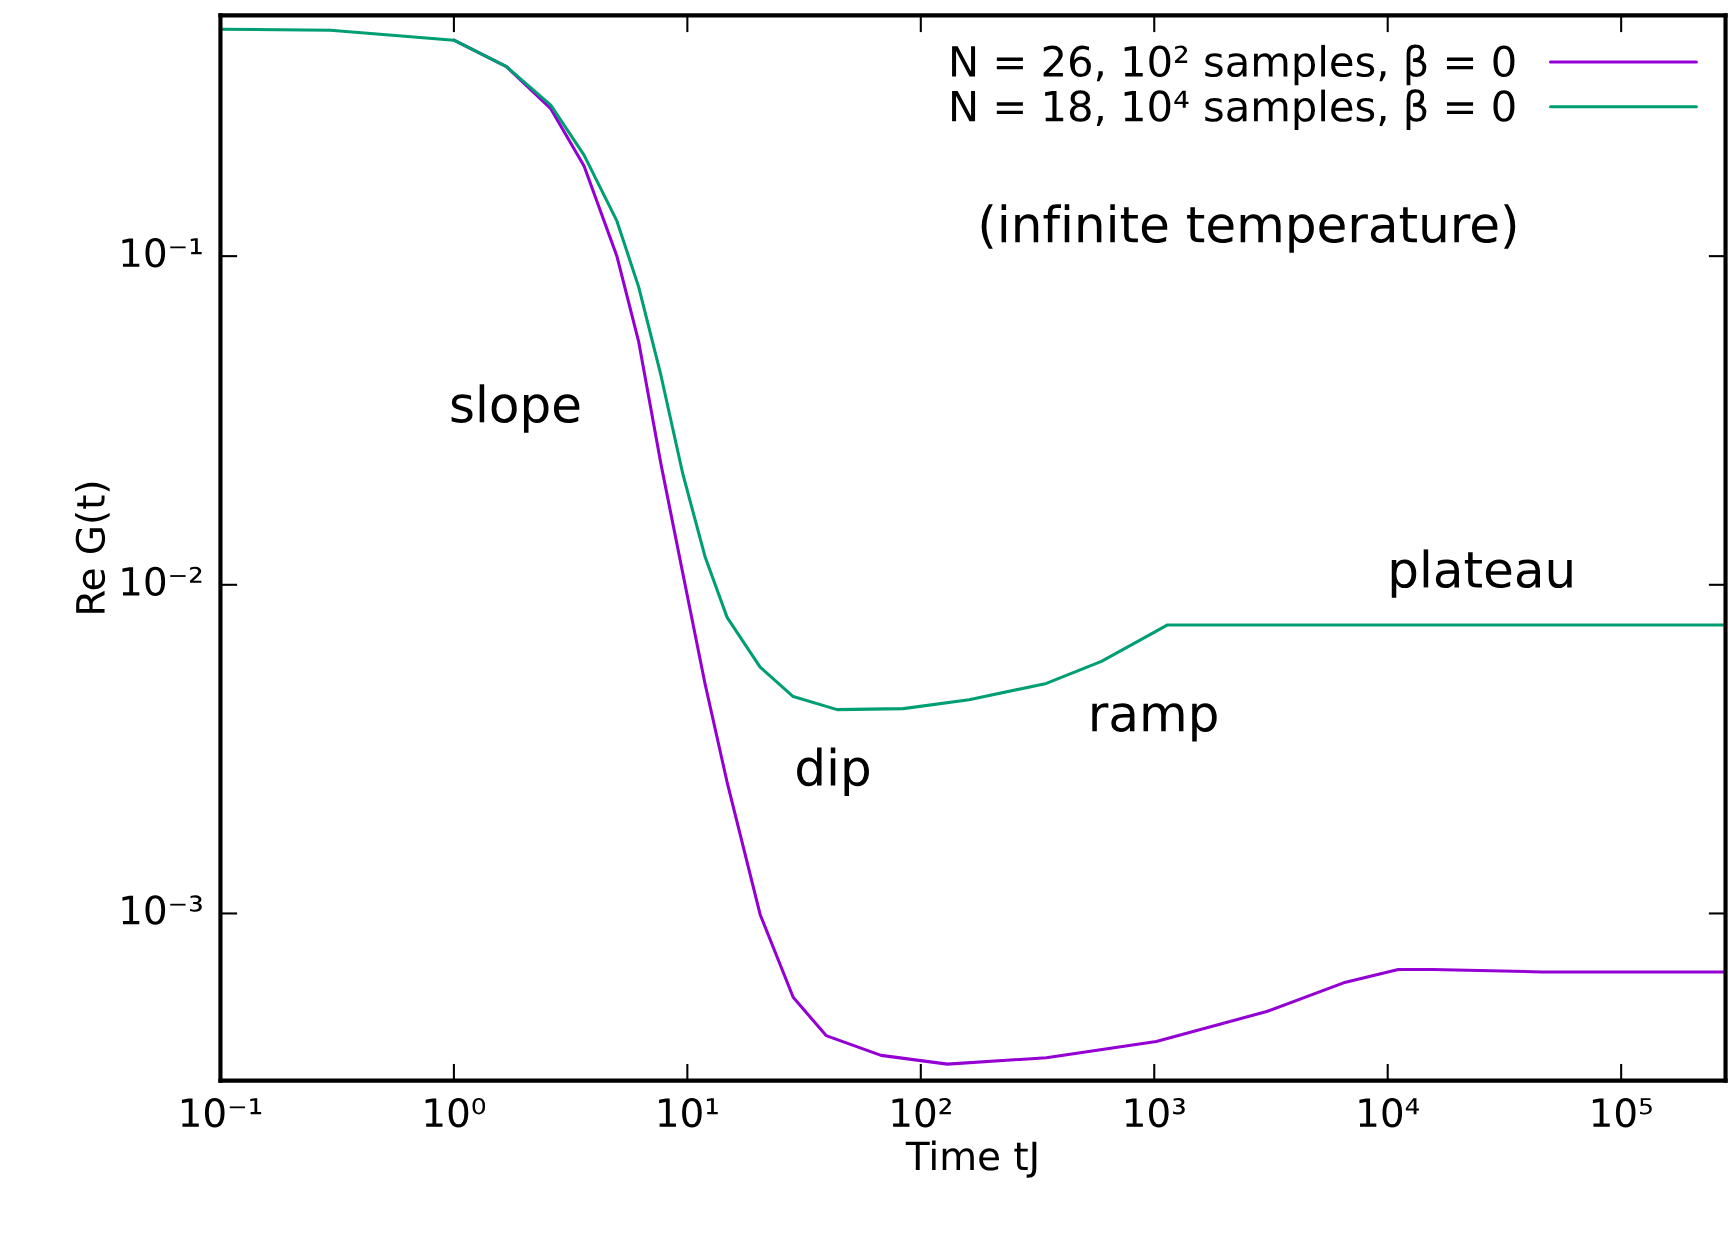 Image resolution: width=1729 pixels, height=1235 pixels. I want to click on annotation: (infinite temperature), so click(1248, 228).